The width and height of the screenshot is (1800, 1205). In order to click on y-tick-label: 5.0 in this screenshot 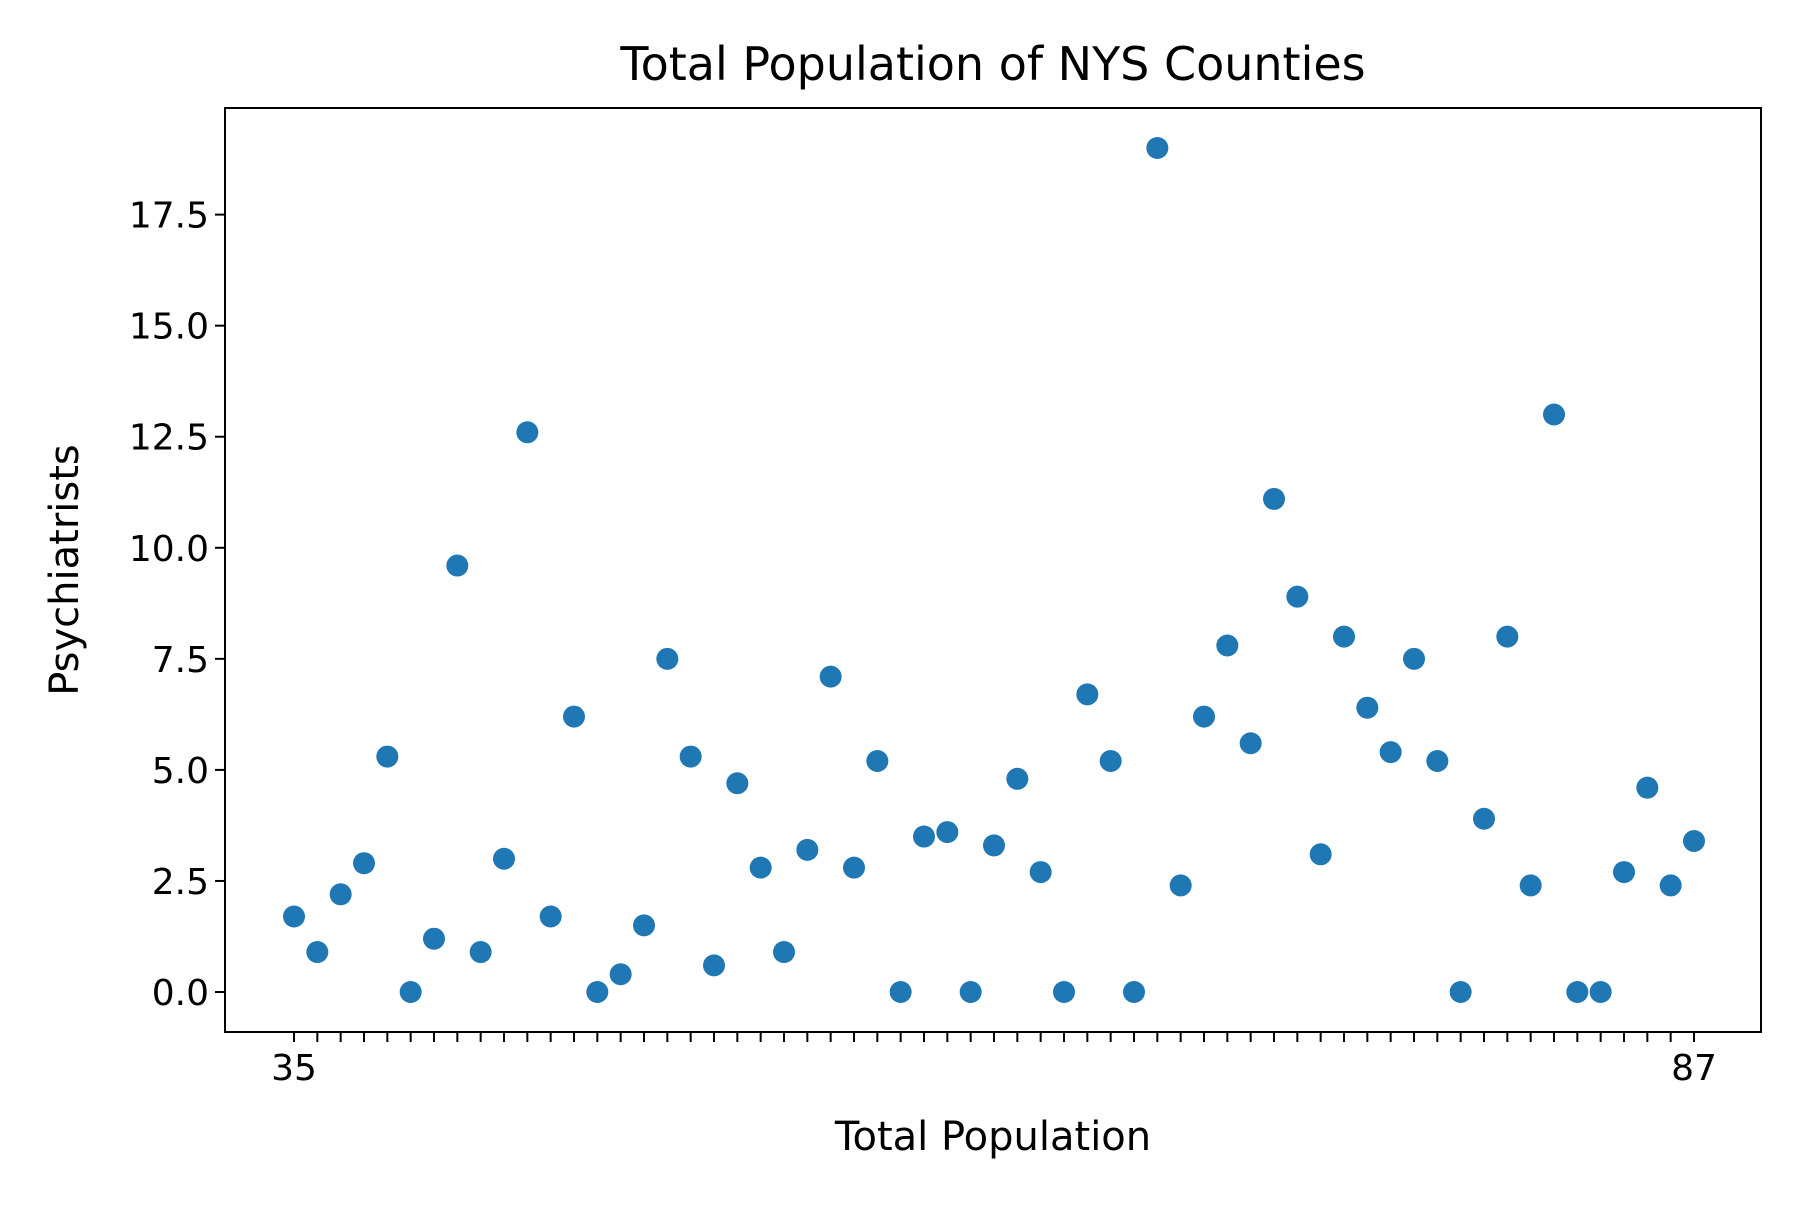, I will do `click(180, 771)`.